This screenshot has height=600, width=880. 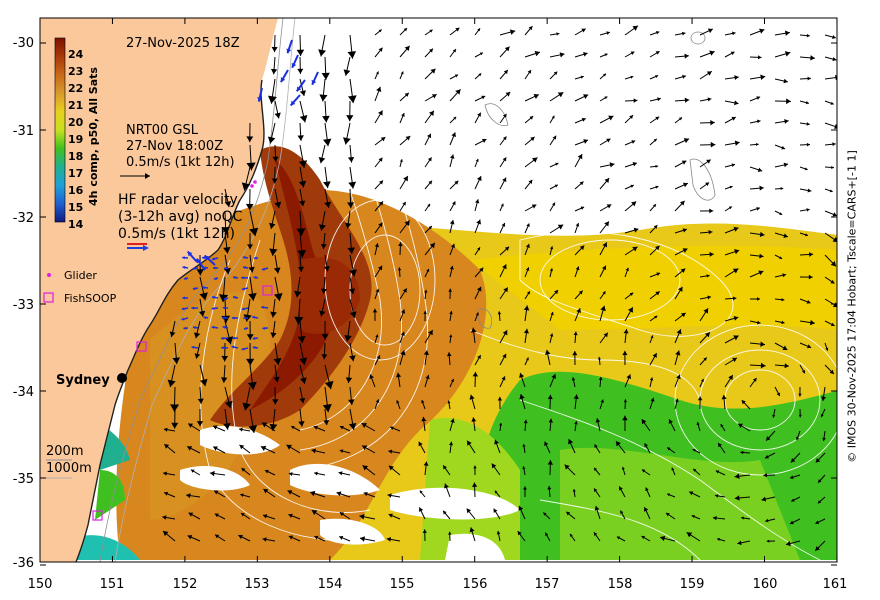 What do you see at coordinates (69, 468) in the screenshot?
I see `depth-1000m-label: 1000m` at bounding box center [69, 468].